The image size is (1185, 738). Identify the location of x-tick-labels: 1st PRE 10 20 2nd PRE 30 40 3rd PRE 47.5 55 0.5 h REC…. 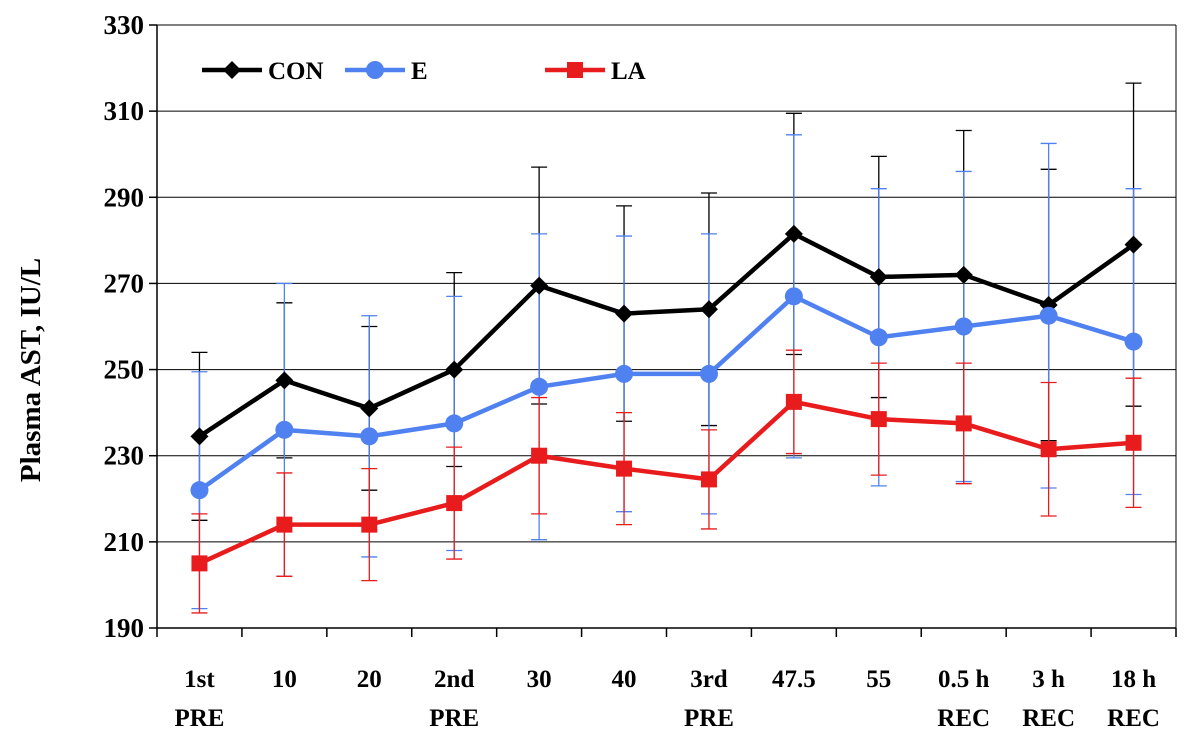
(666, 699).